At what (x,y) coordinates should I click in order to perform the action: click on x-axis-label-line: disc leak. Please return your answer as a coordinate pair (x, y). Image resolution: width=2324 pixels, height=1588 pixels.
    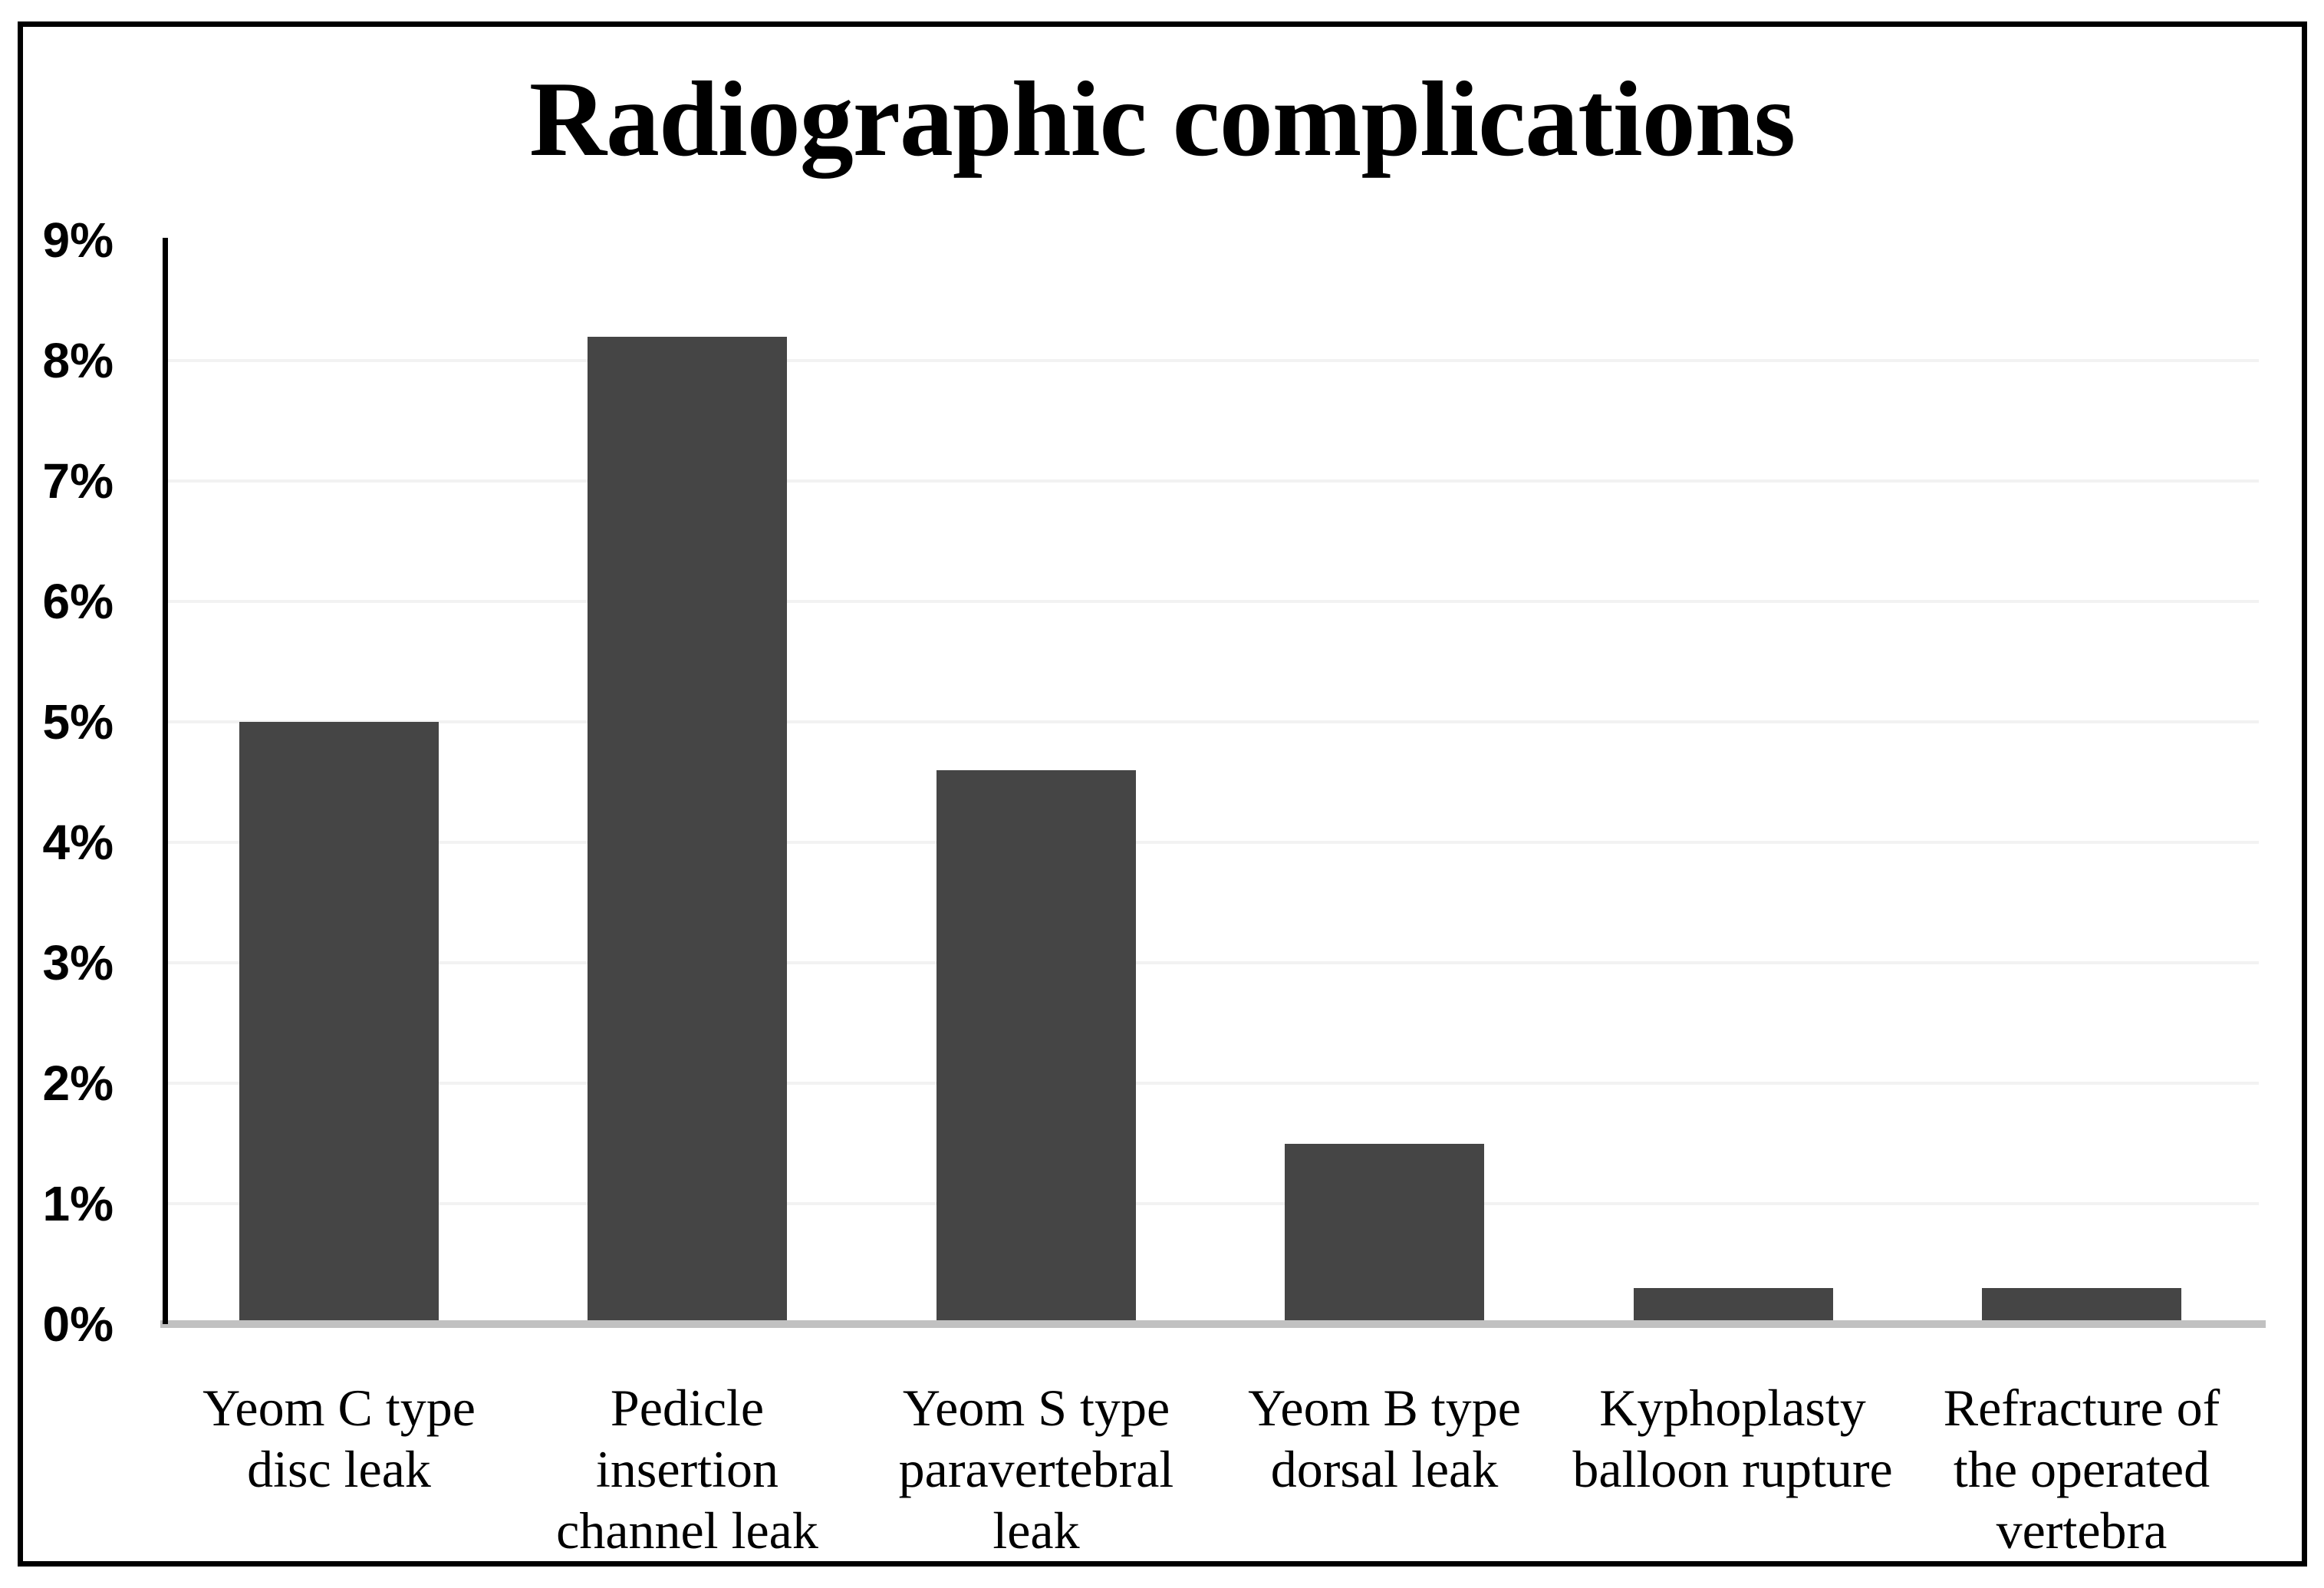
    Looking at the image, I should click on (339, 1469).